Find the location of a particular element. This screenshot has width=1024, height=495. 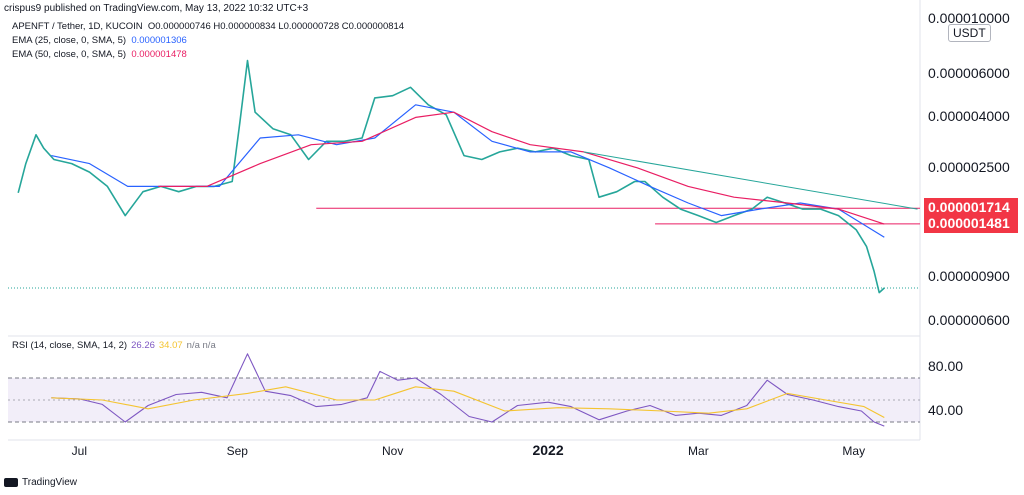

ema50-line: EMA (50, close, 0, SMA, 5) 0.000001478 is located at coordinates (208, 55).